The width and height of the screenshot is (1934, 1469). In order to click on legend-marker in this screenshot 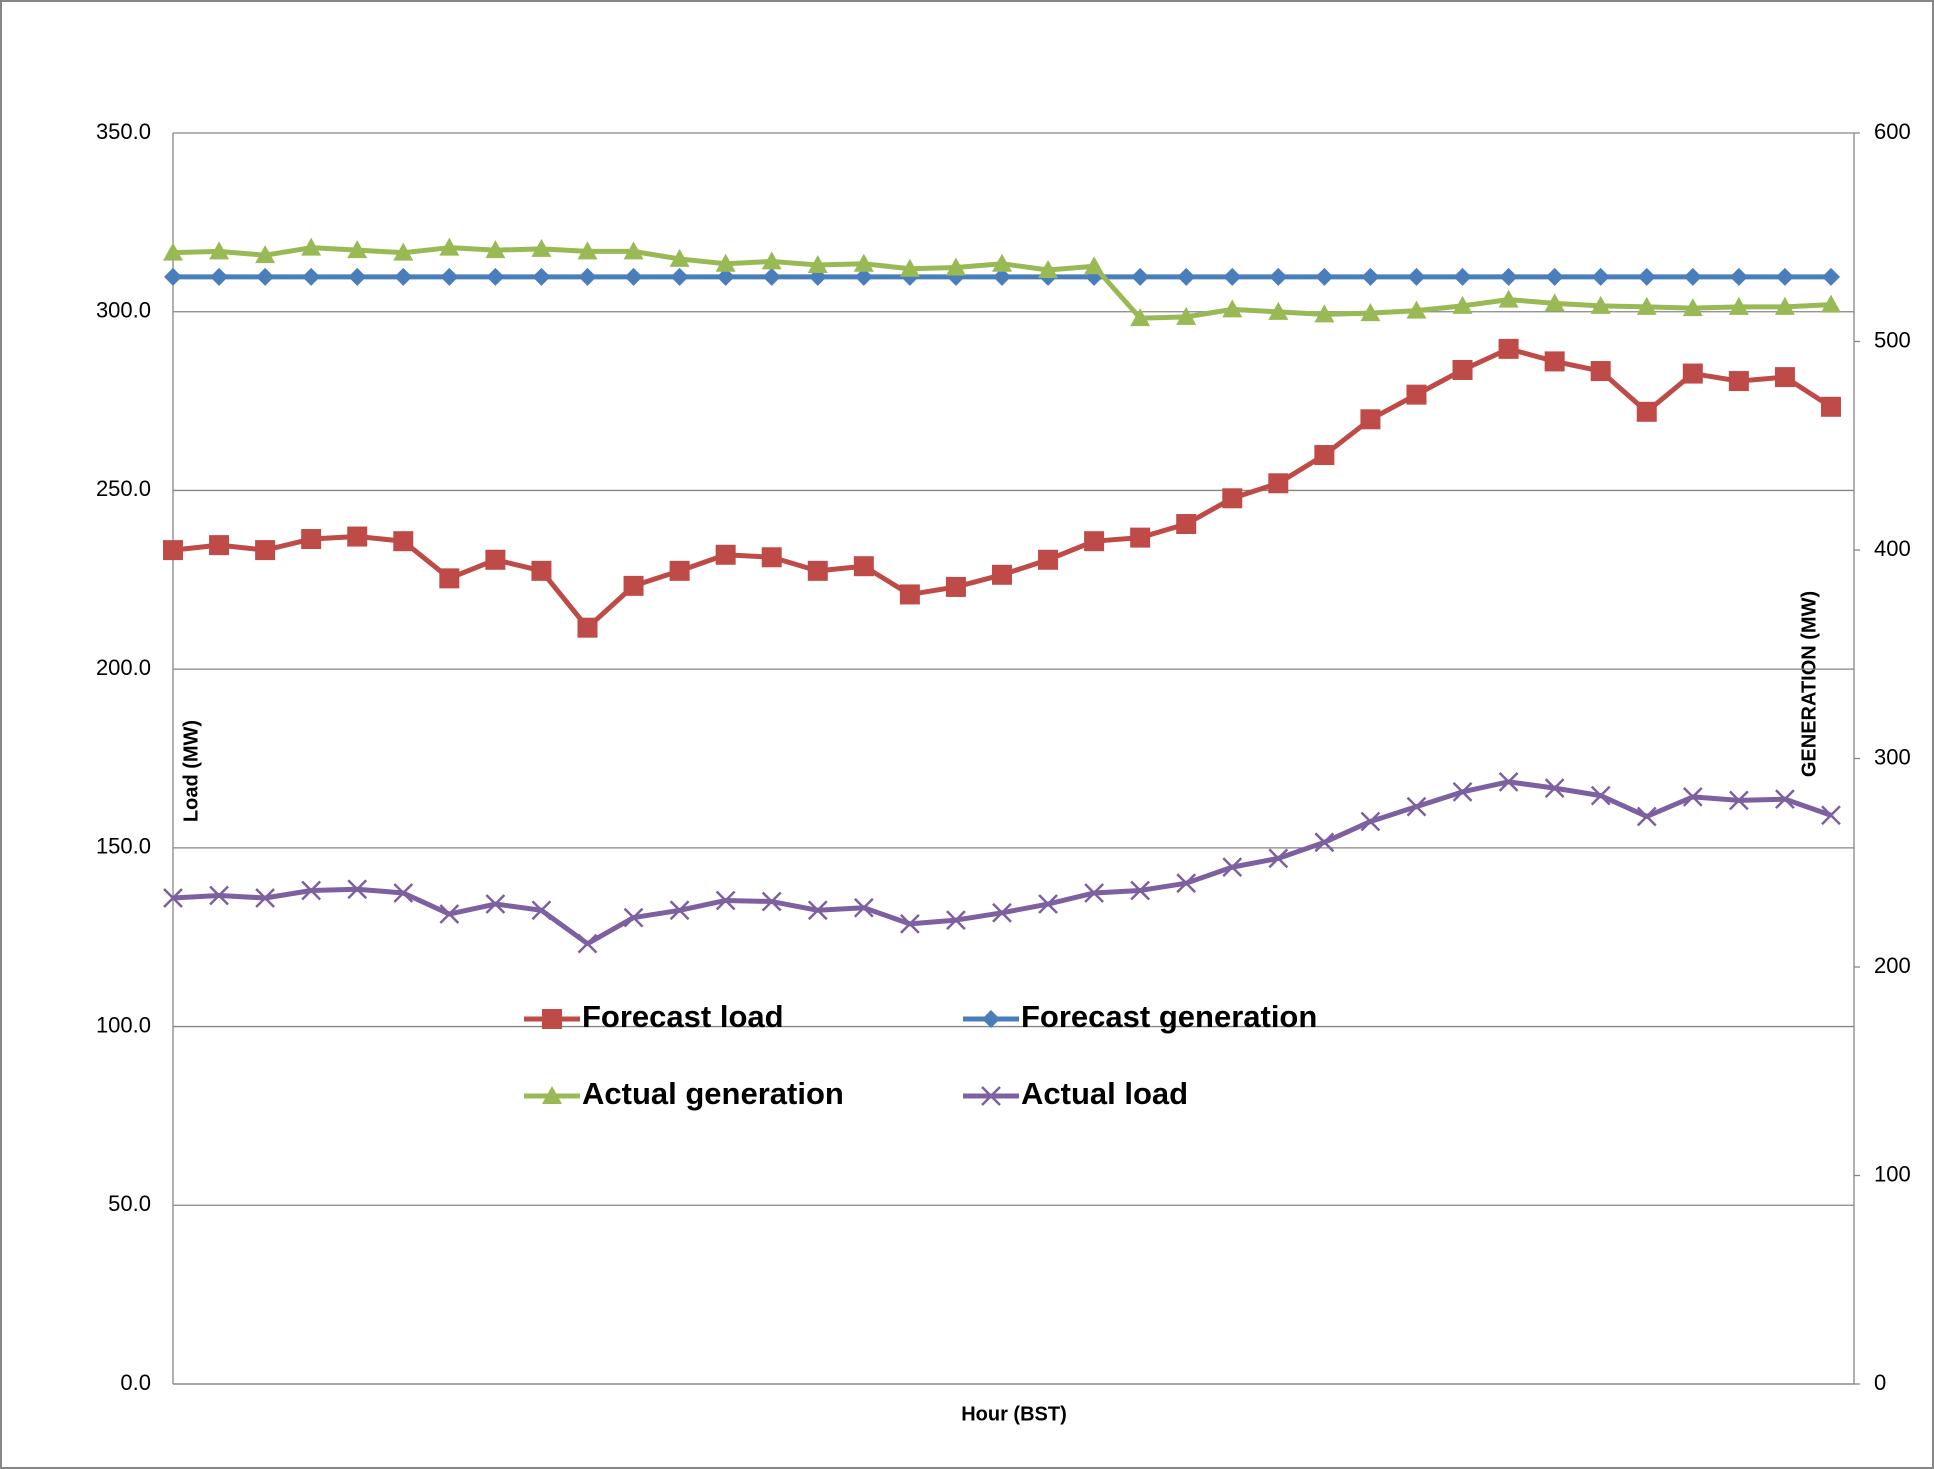, I will do `click(991, 1096)`.